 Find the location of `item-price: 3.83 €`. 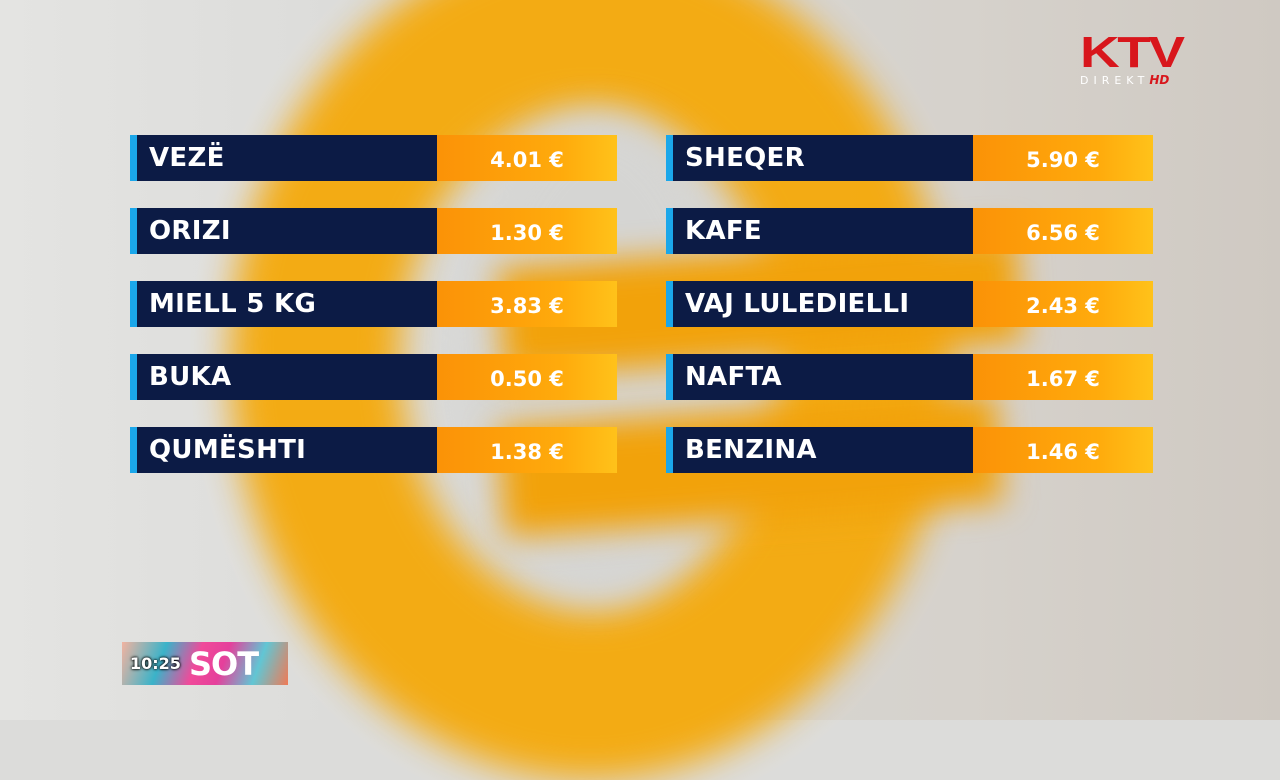

item-price: 3.83 € is located at coordinates (527, 304).